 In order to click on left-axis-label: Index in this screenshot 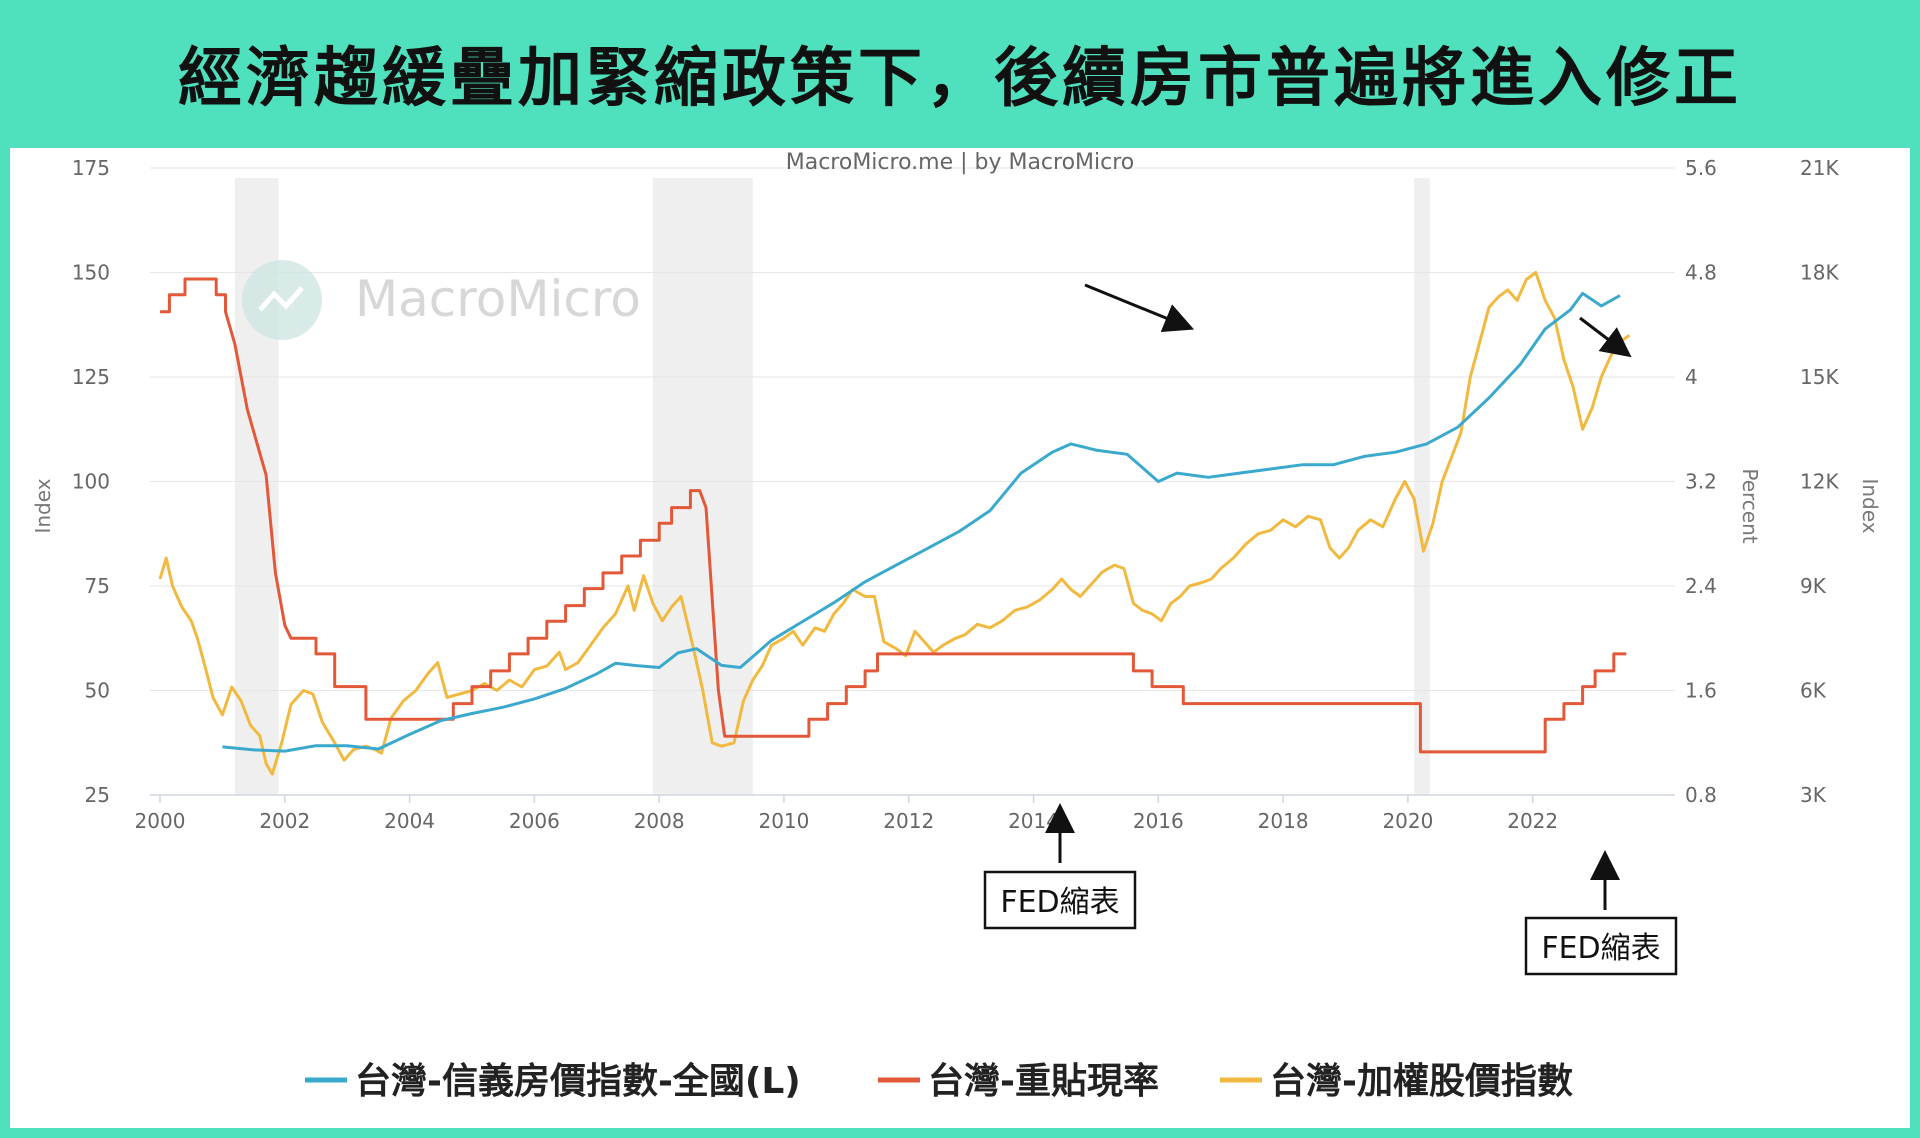, I will do `click(43, 505)`.